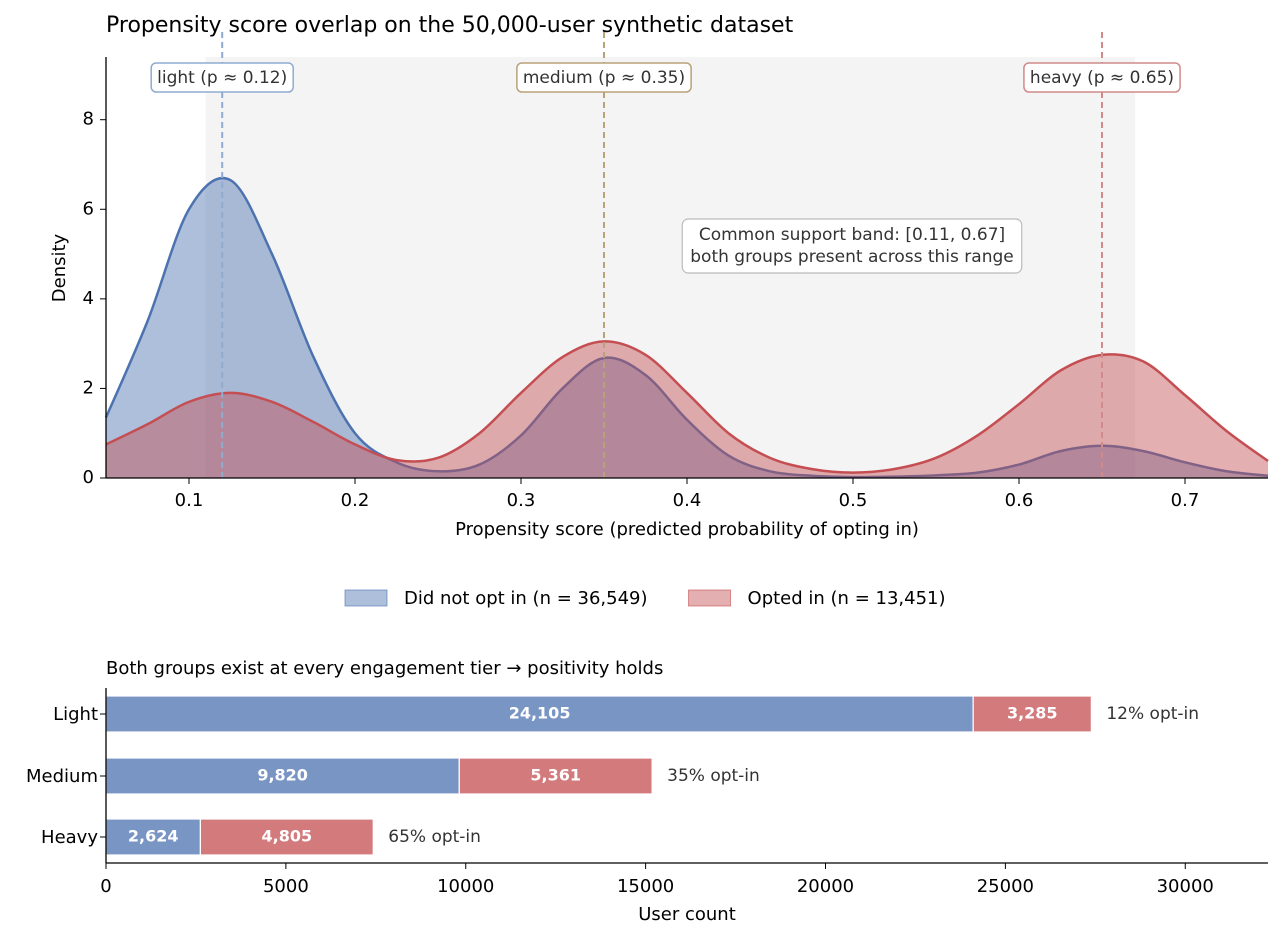 This screenshot has width=1283, height=942. Describe the element at coordinates (1005, 886) in the screenshot. I see `x-tick-label: 25000` at that location.